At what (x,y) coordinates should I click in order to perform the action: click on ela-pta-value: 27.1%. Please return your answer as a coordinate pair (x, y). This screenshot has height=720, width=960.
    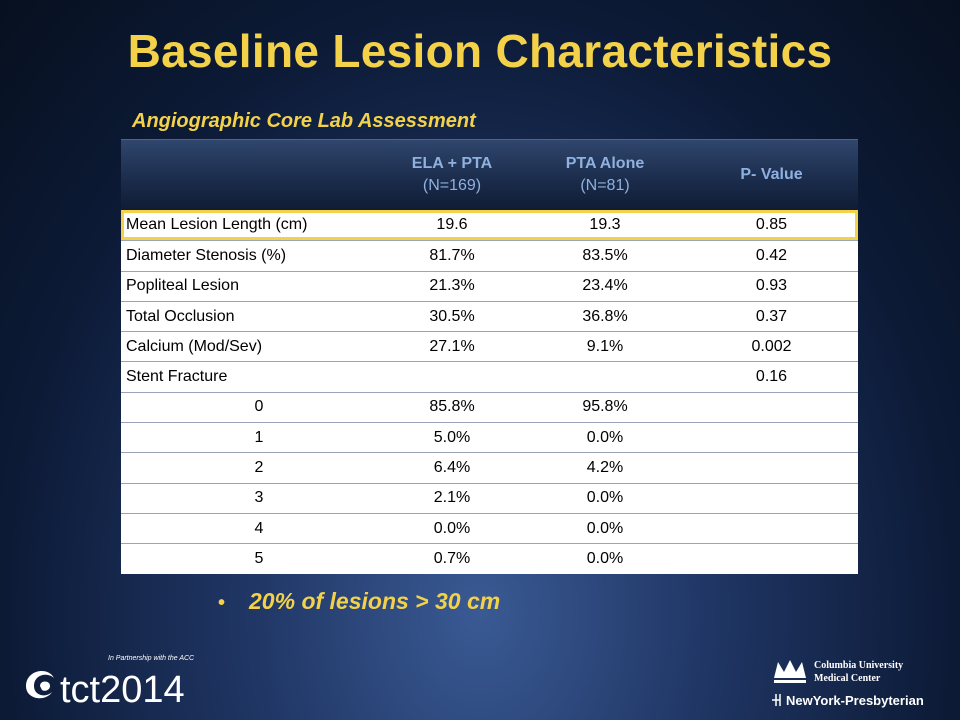
    Looking at the image, I should click on (452, 346).